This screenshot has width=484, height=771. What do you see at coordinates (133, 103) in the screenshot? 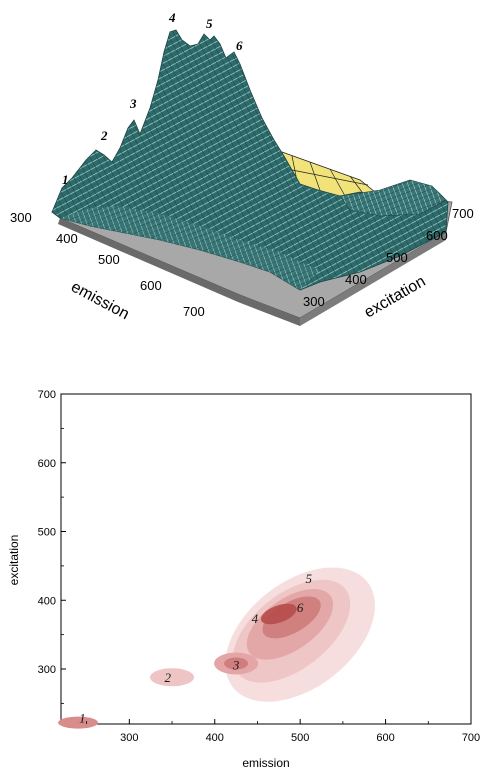
I see `peak-label-3: 3` at bounding box center [133, 103].